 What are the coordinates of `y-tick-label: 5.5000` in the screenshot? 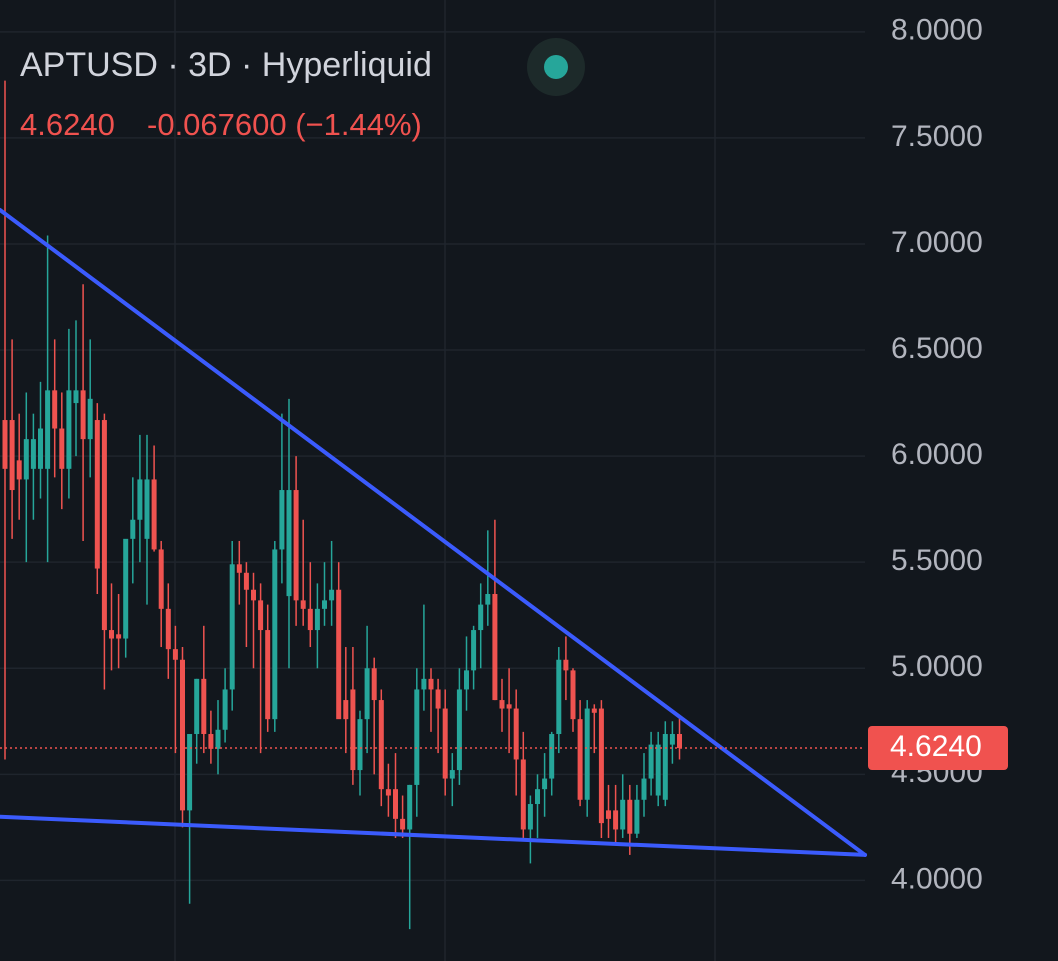 It's located at (937, 560).